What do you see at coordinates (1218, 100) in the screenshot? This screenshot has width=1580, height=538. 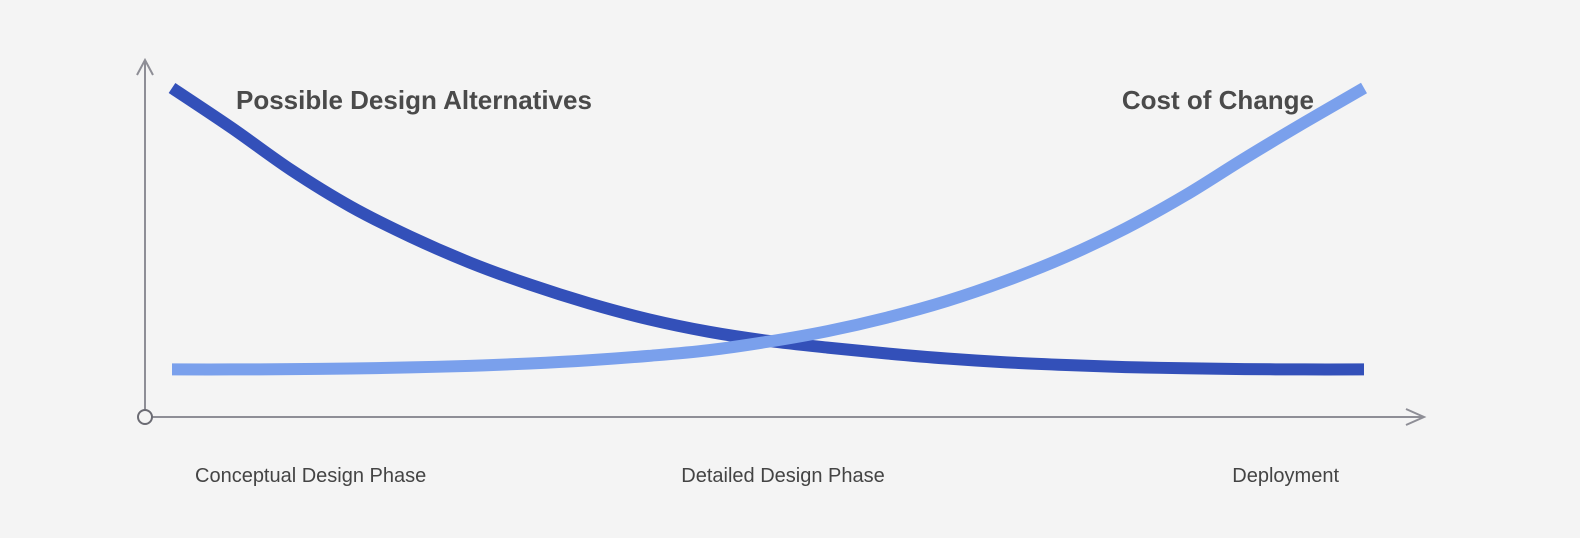 I see `series-label-cost-of-change: Cost of Change` at bounding box center [1218, 100].